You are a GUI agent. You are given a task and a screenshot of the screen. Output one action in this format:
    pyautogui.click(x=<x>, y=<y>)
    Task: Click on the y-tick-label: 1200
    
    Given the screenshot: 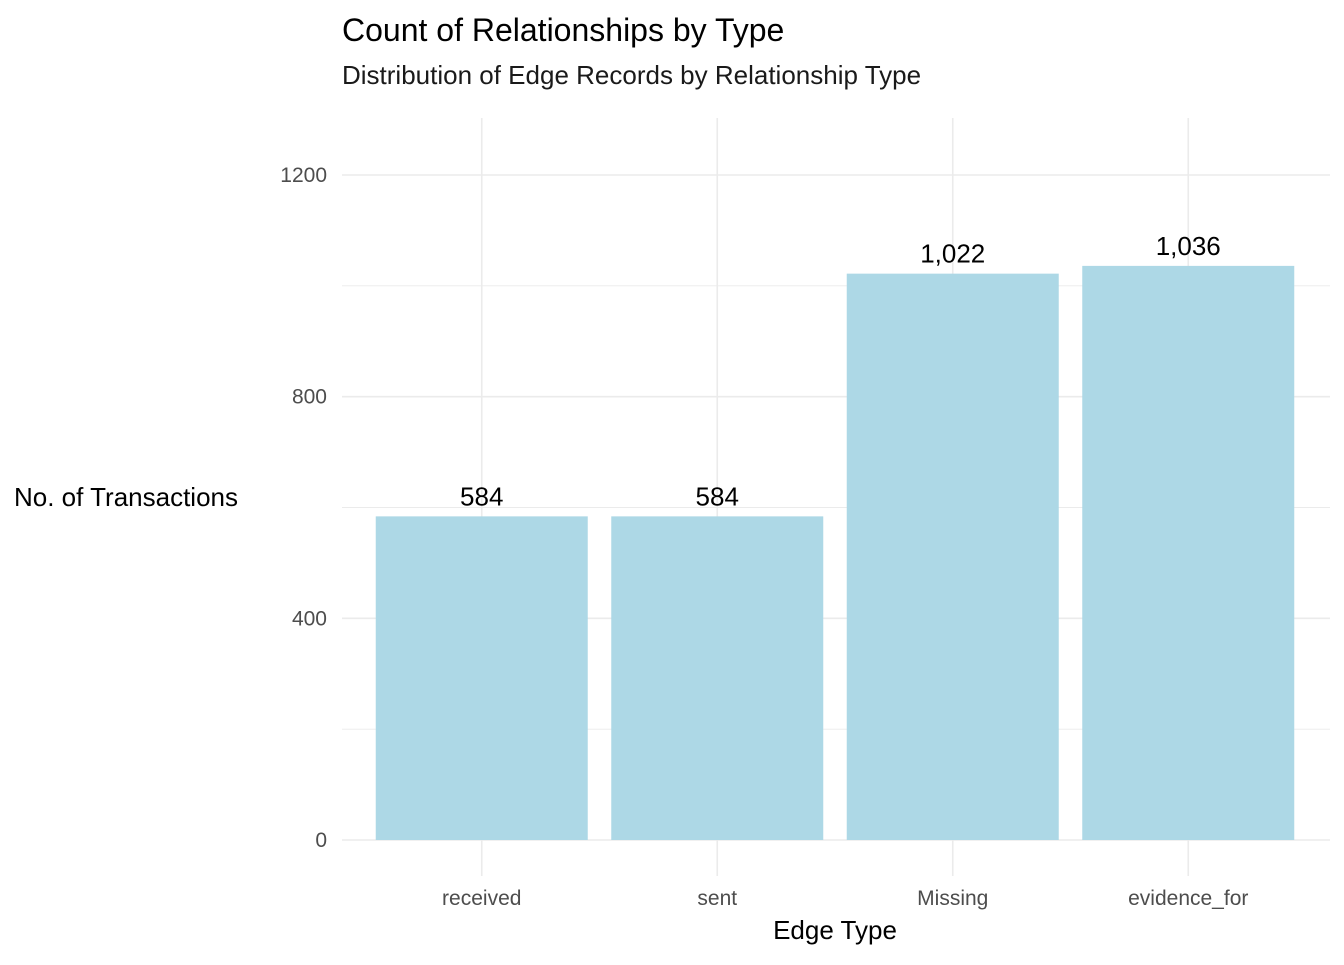 What is the action you would take?
    pyautogui.click(x=303, y=175)
    